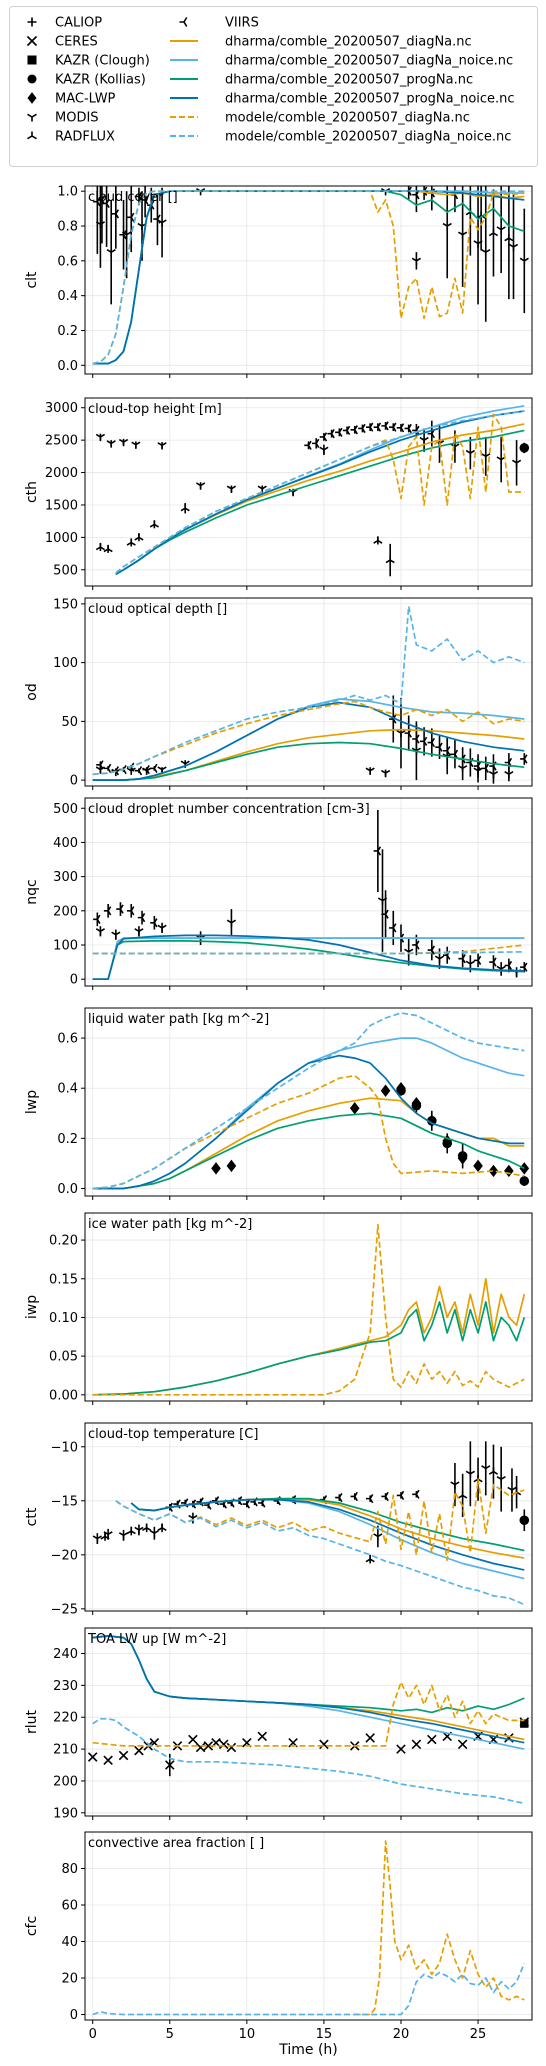 The width and height of the screenshot is (546, 2066). What do you see at coordinates (321, 80) in the screenshot?
I see `legend-entry: dharma/comble_20200507_progNa.nc` at bounding box center [321, 80].